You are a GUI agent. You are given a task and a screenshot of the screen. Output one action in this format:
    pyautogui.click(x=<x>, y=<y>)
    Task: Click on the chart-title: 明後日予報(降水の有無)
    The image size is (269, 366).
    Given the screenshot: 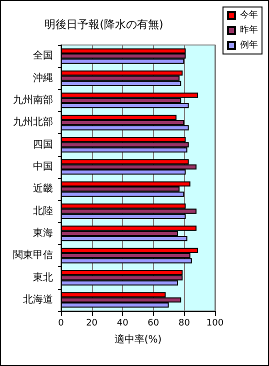 What is the action you would take?
    pyautogui.click(x=104, y=24)
    